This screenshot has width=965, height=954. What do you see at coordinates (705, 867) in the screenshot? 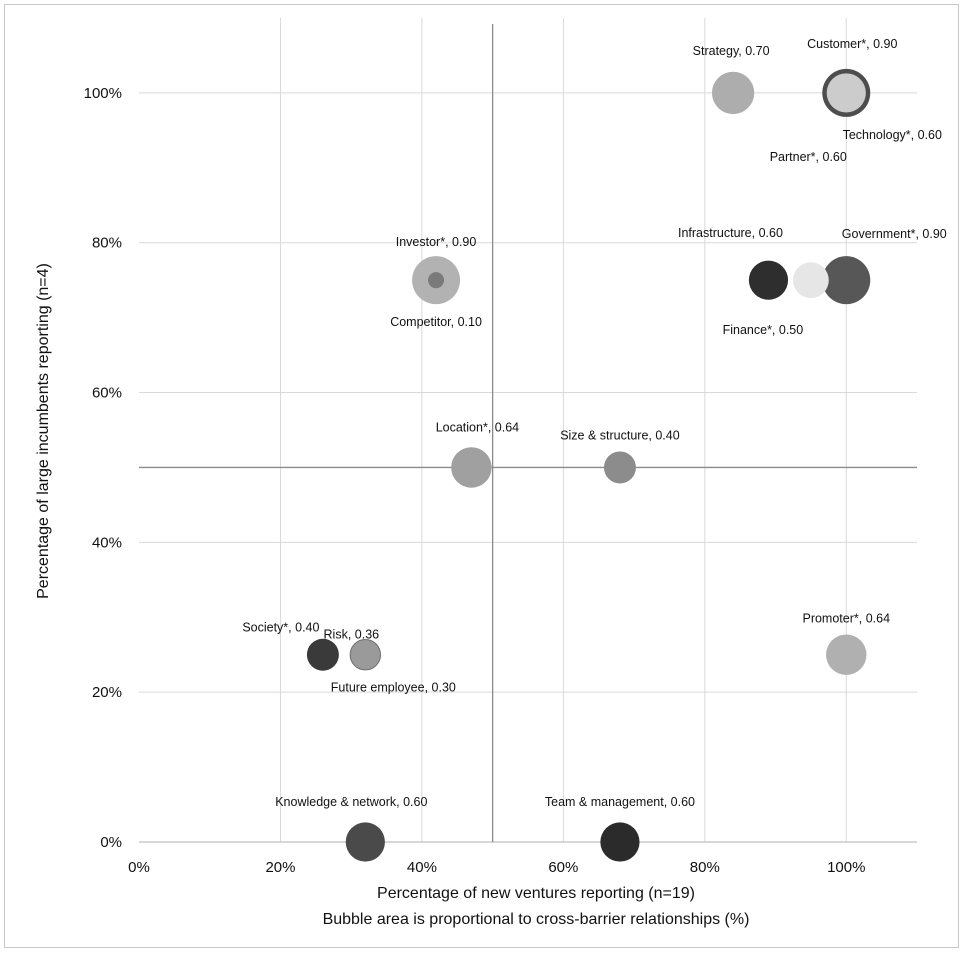
I see `x-tick-label: 80%` at bounding box center [705, 867].